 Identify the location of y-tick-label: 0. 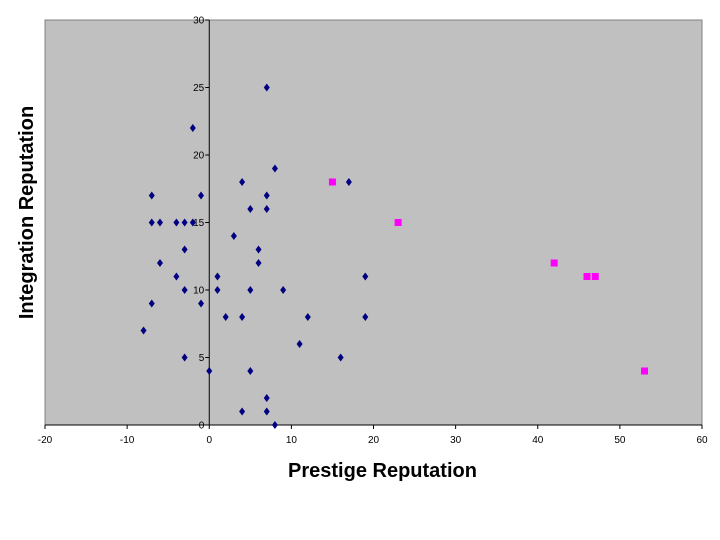
(202, 426).